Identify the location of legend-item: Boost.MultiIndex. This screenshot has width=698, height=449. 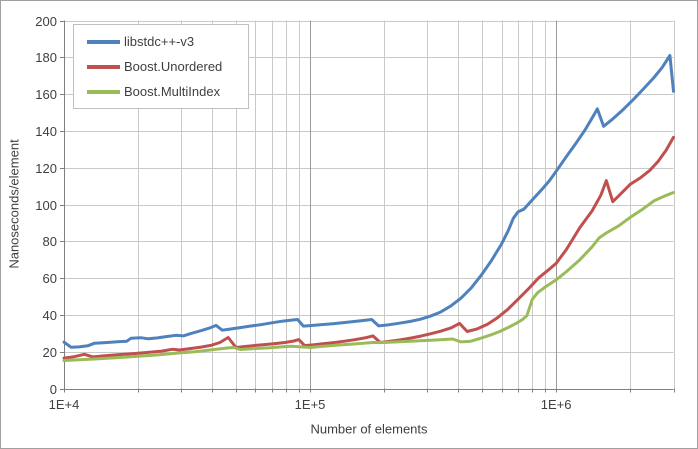
(161, 92).